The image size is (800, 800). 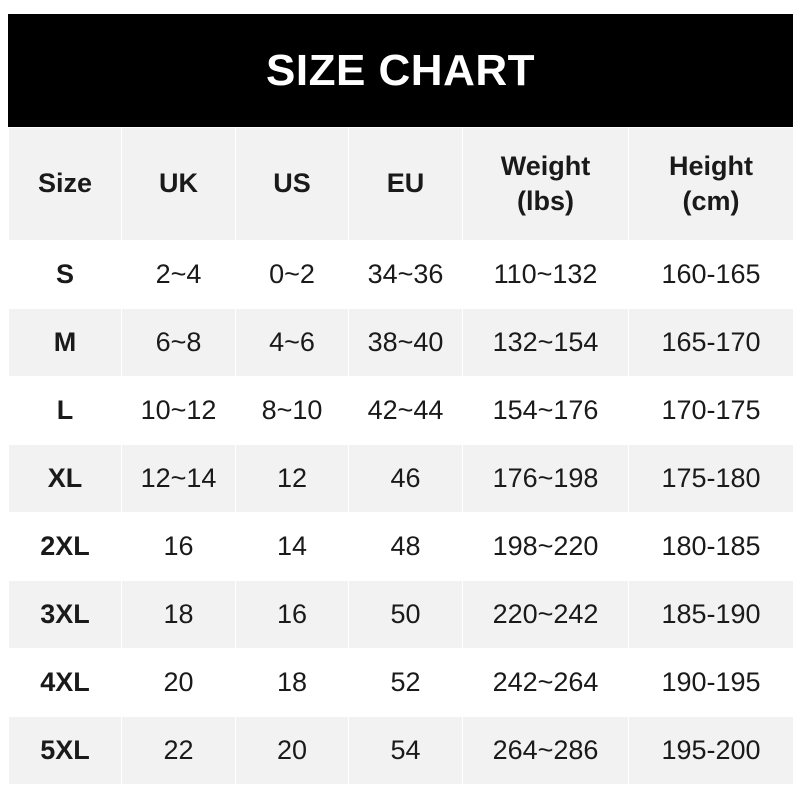 What do you see at coordinates (545, 682) in the screenshot?
I see `table-cell: 242~264` at bounding box center [545, 682].